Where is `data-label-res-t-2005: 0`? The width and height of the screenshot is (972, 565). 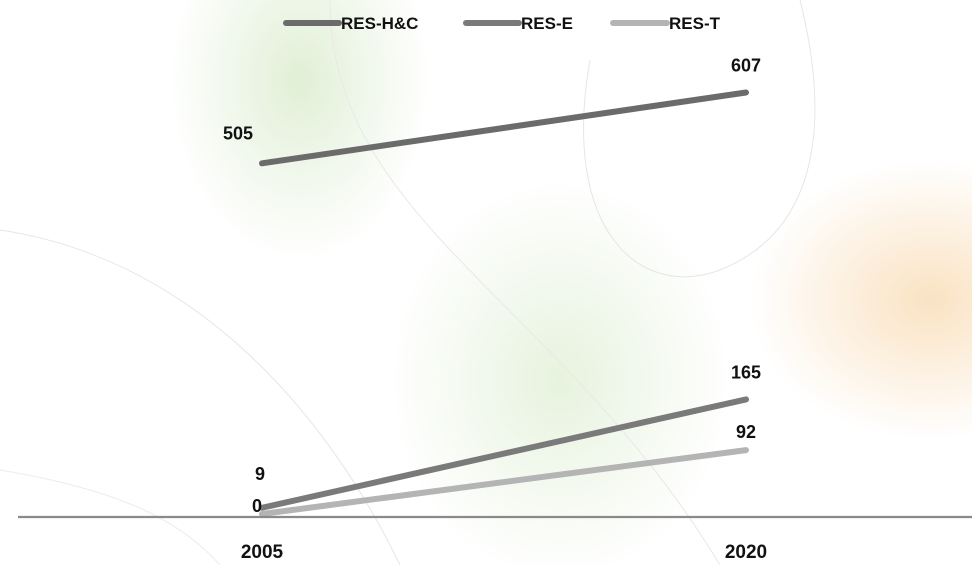 data-label-res-t-2005: 0 is located at coordinates (257, 506).